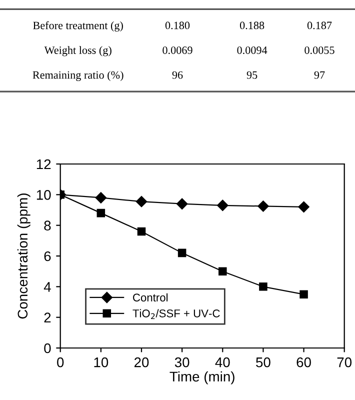  I want to click on x-tick-label: 40, so click(222, 362).